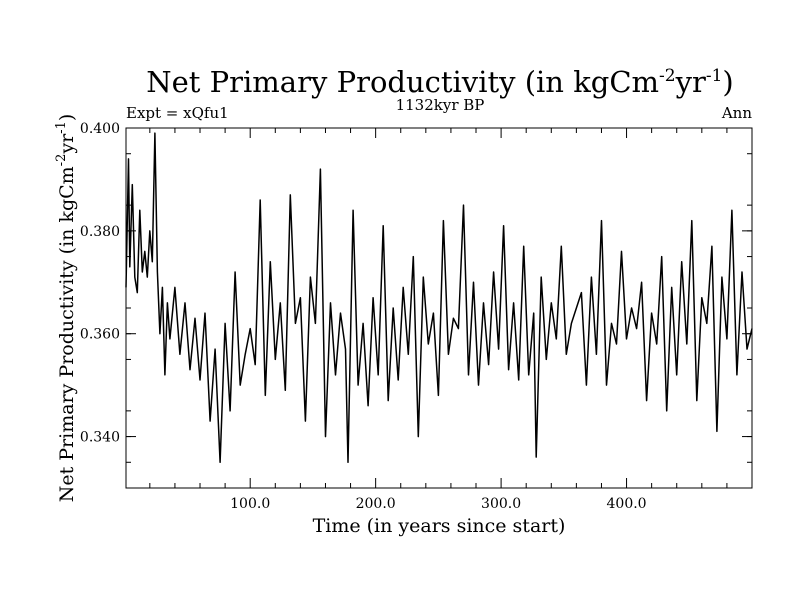 The height and width of the screenshot is (600, 800). What do you see at coordinates (736, 113) in the screenshot?
I see `season-label: Ann` at bounding box center [736, 113].